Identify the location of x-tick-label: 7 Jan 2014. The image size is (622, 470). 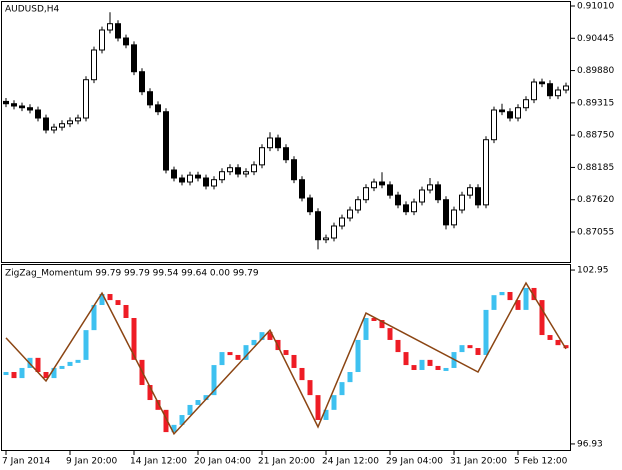
(26, 462).